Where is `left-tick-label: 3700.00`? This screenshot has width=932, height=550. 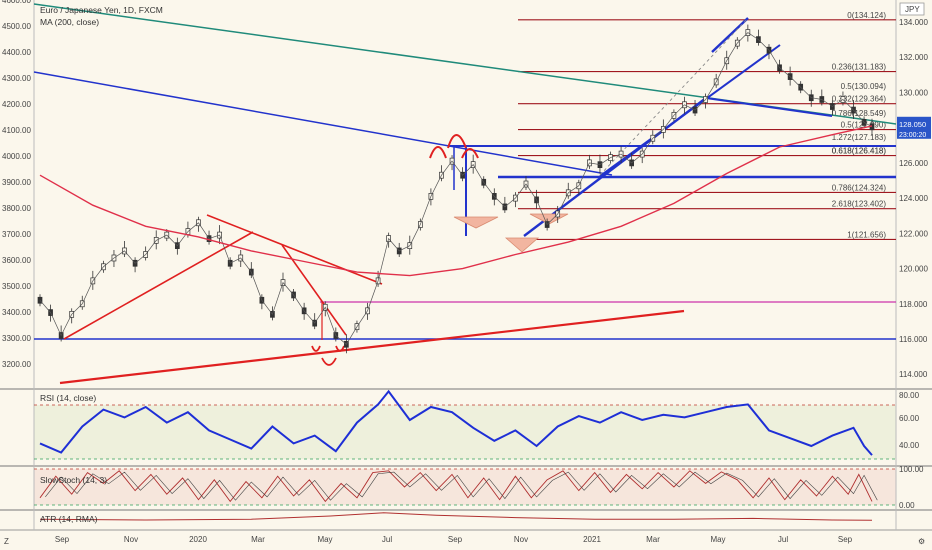 left-tick-label: 3700.00 is located at coordinates (16, 234).